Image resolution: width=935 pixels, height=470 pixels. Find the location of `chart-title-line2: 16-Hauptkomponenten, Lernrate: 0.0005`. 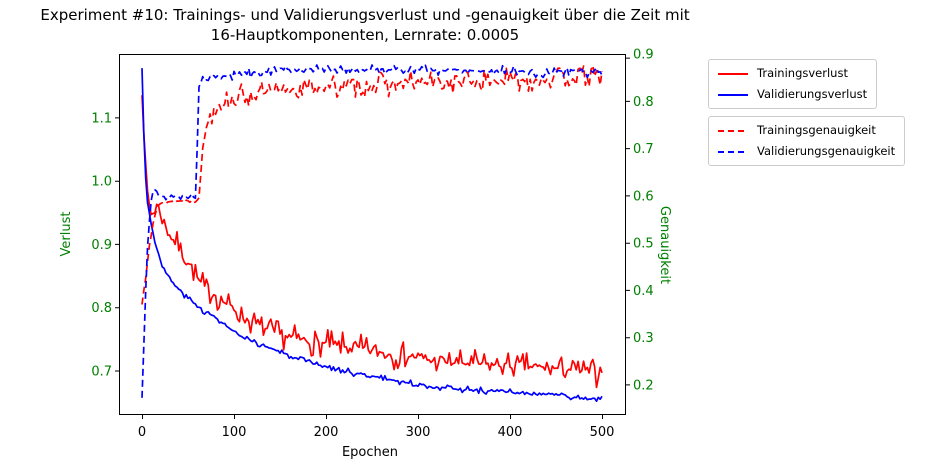

chart-title-line2: 16-Hauptkomponenten, Lernrate: 0.0005 is located at coordinates (365, 35).